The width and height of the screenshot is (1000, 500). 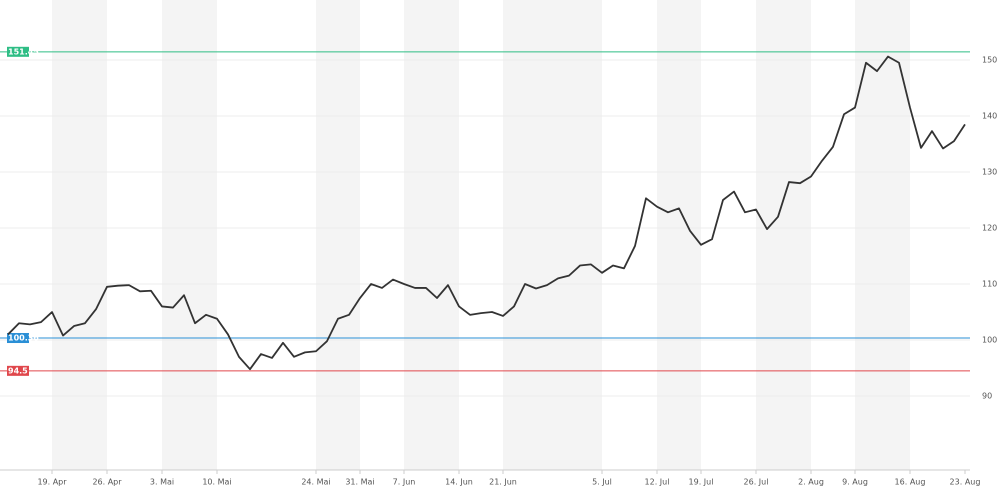 I want to click on x-tick-label: 19. Jul, so click(x=701, y=482).